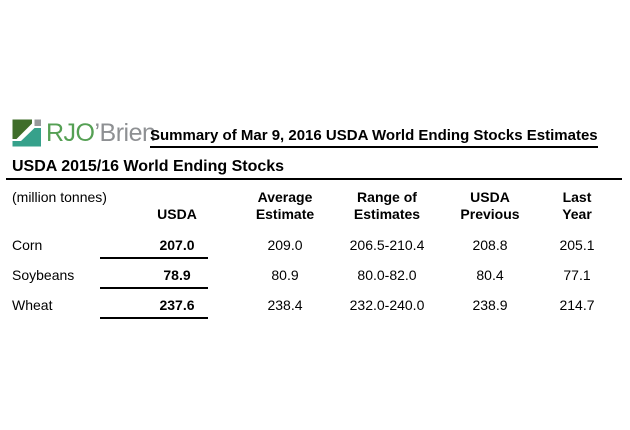  I want to click on units-label: (million tonnes), so click(59, 197).